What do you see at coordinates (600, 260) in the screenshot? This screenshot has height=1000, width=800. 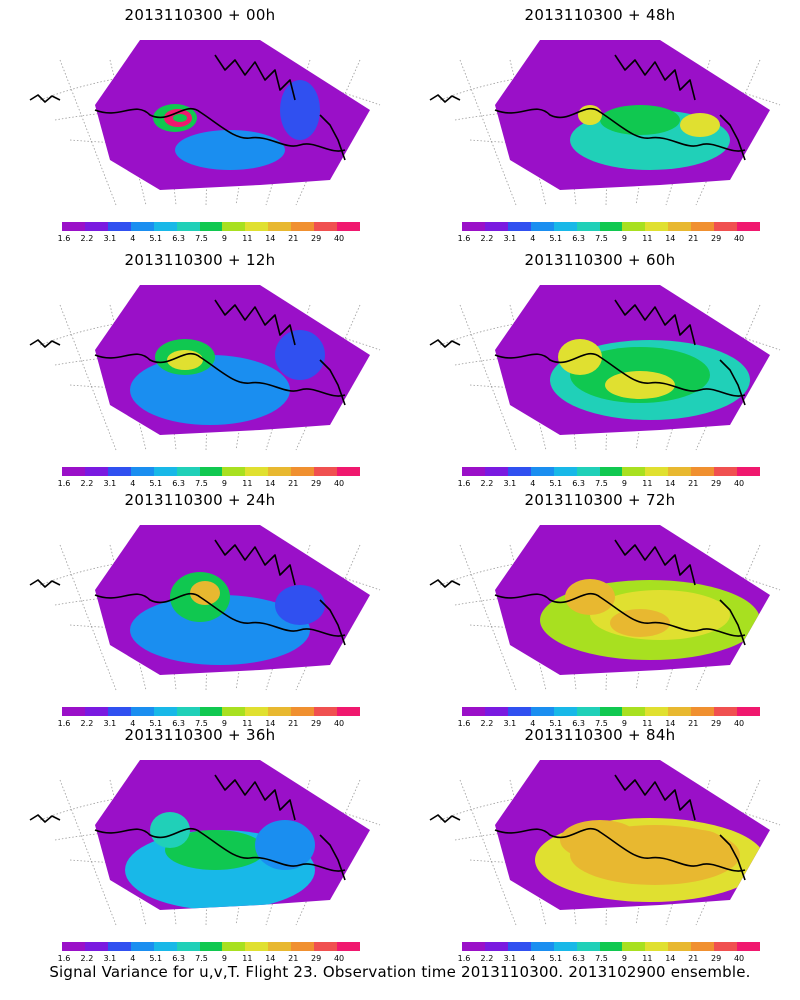 I see `panel-title: 2013110300 + 60h` at bounding box center [600, 260].